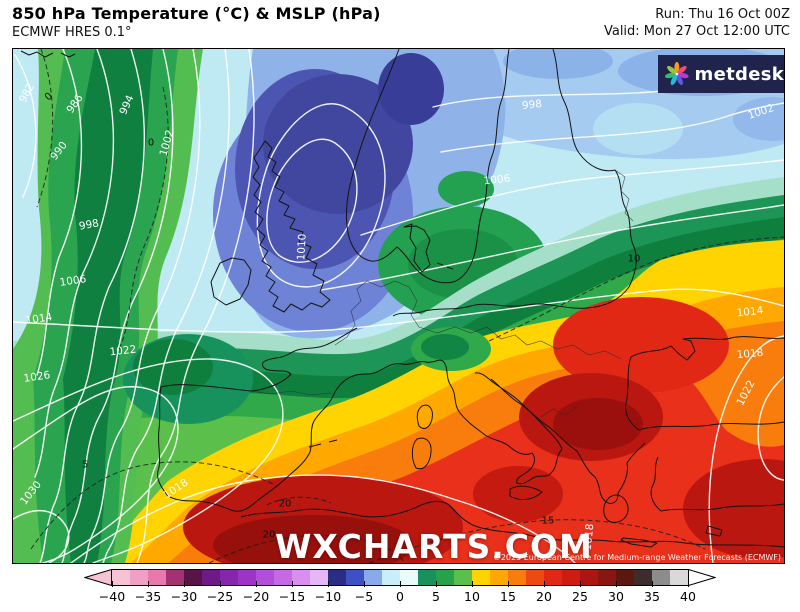  Describe the element at coordinates (72, 32) in the screenshot. I see `model-subtitle: ECMWF HRES 0.1°` at that location.